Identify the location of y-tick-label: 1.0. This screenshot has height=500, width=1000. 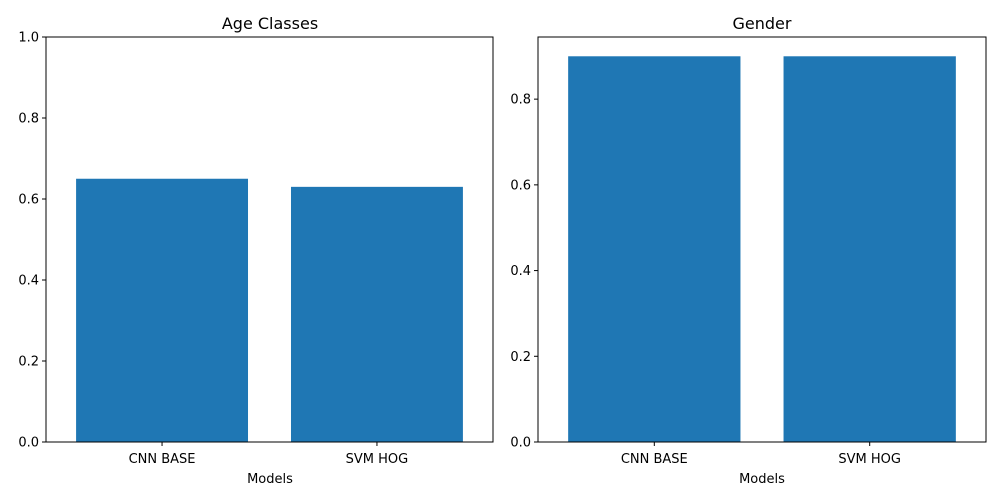
(28, 38).